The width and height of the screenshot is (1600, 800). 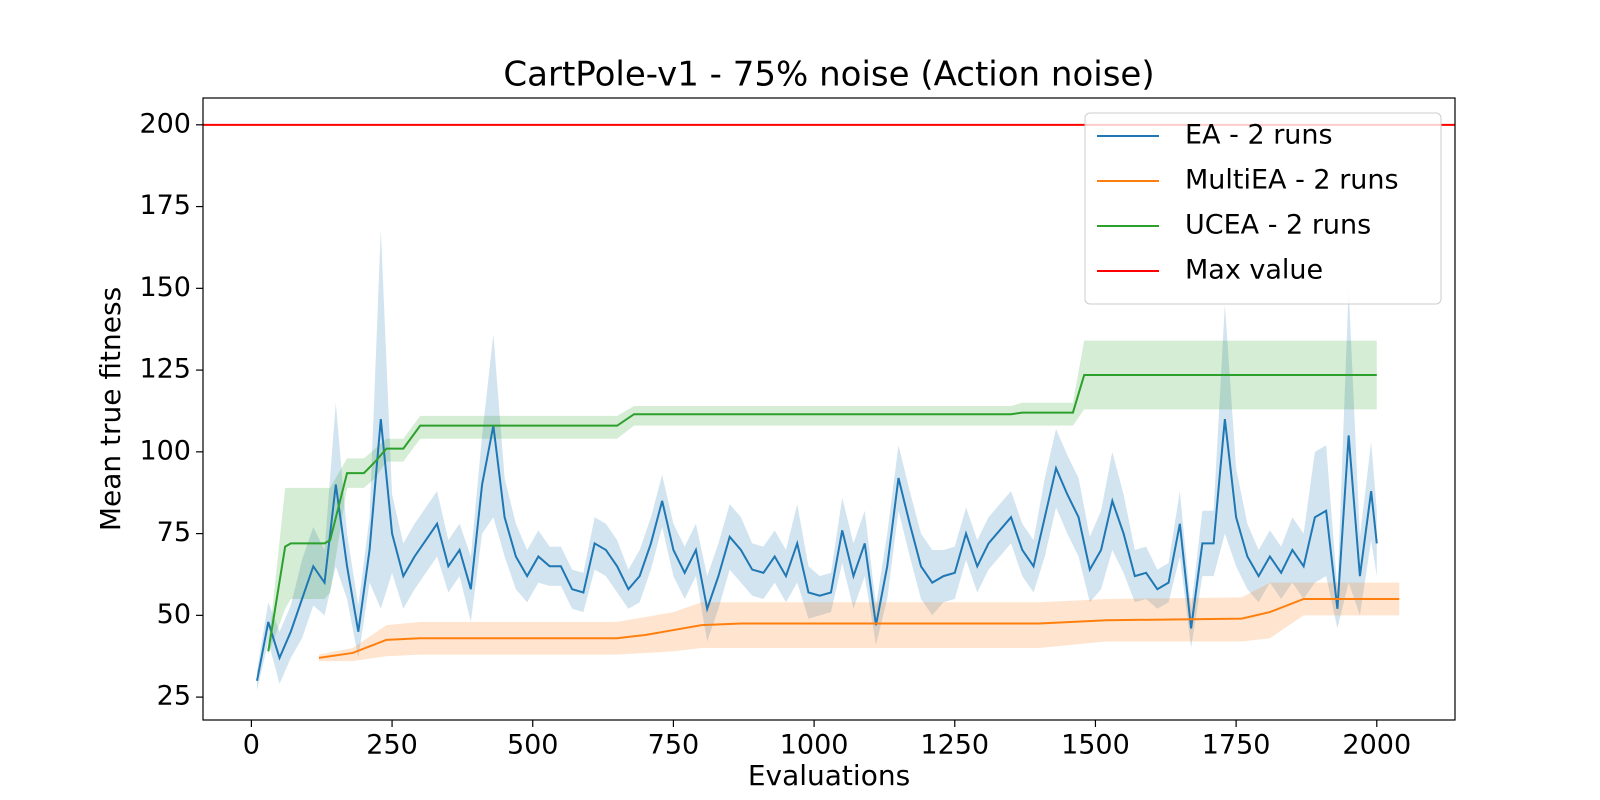 What do you see at coordinates (1259, 135) in the screenshot?
I see `legend-label: EA - 2 runs` at bounding box center [1259, 135].